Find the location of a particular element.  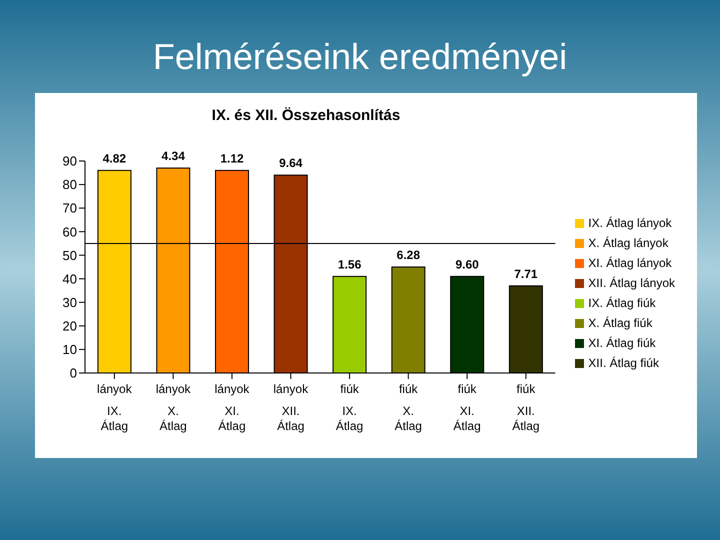

text: 9.64 is located at coordinates (290, 163).